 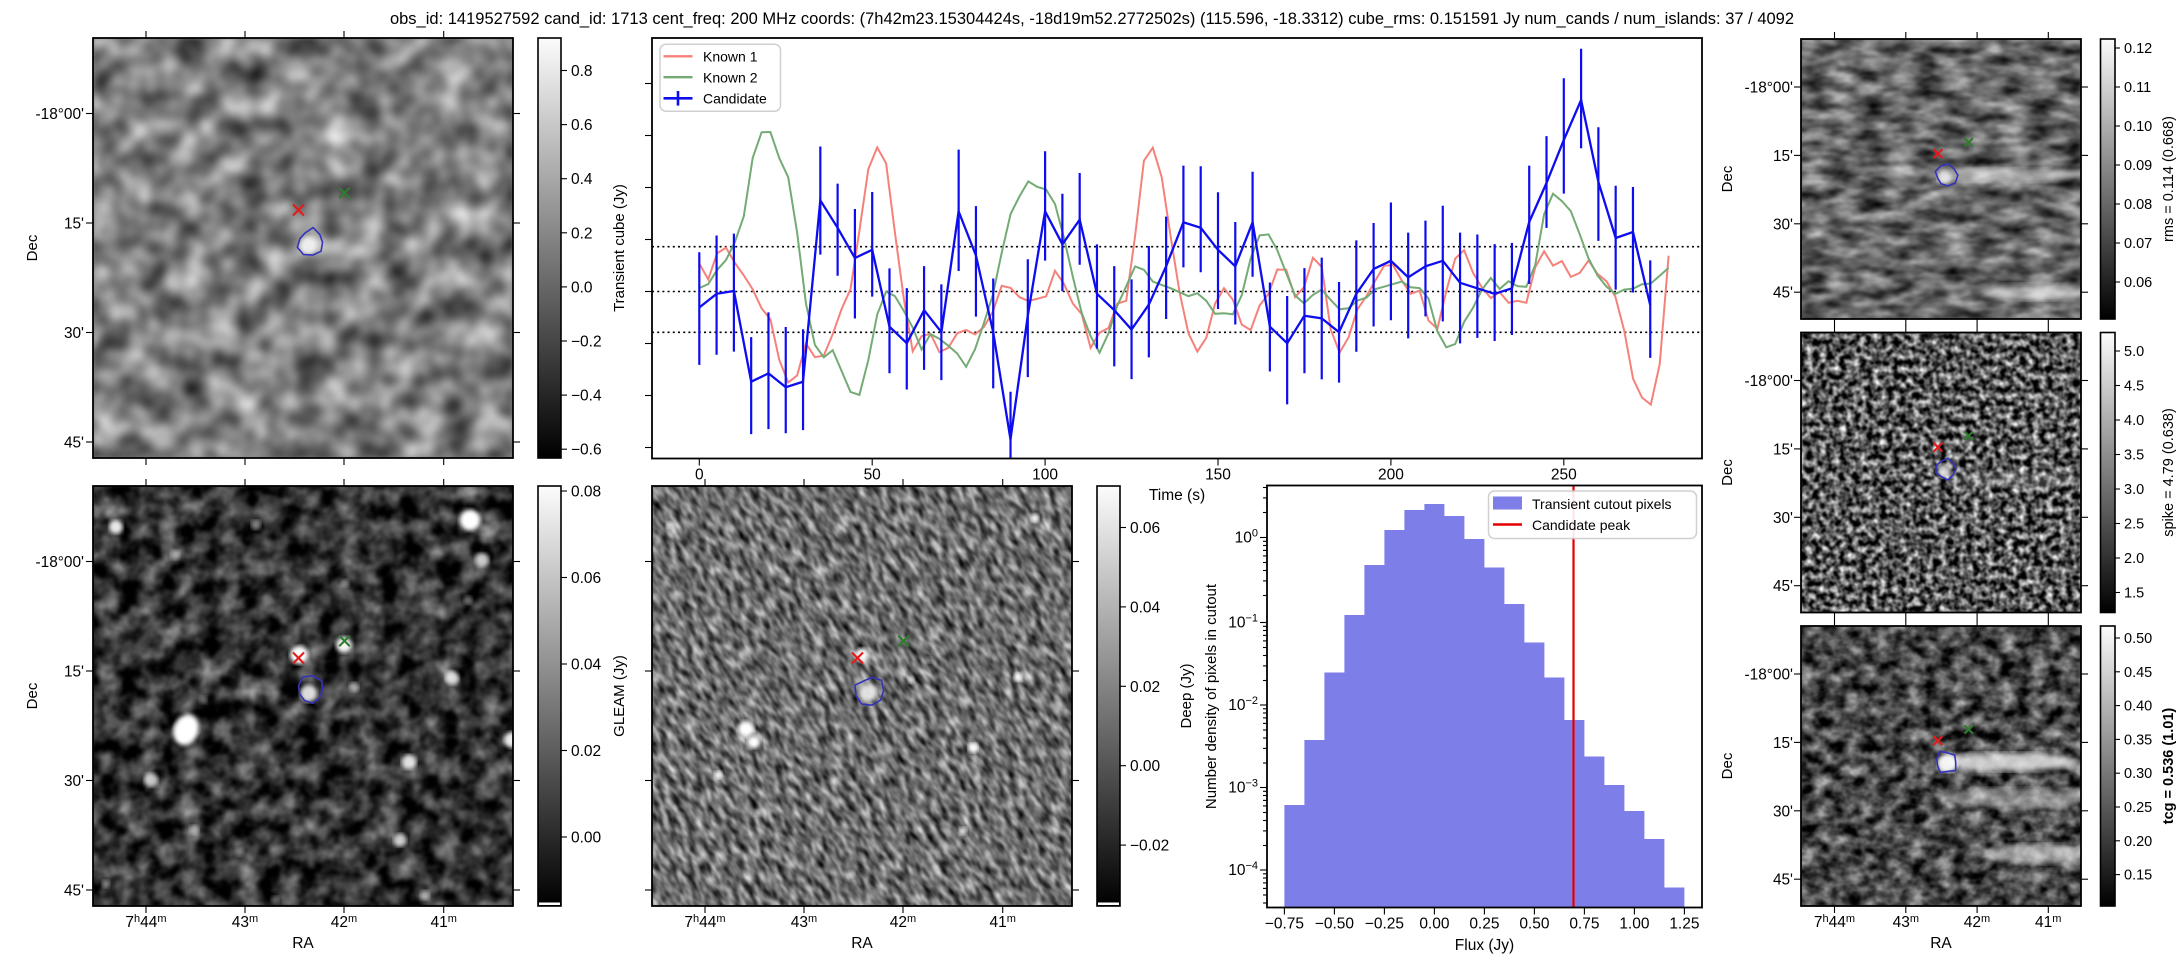 What do you see at coordinates (2134, 490) in the screenshot?
I see `svg-text: 3.0` at bounding box center [2134, 490].